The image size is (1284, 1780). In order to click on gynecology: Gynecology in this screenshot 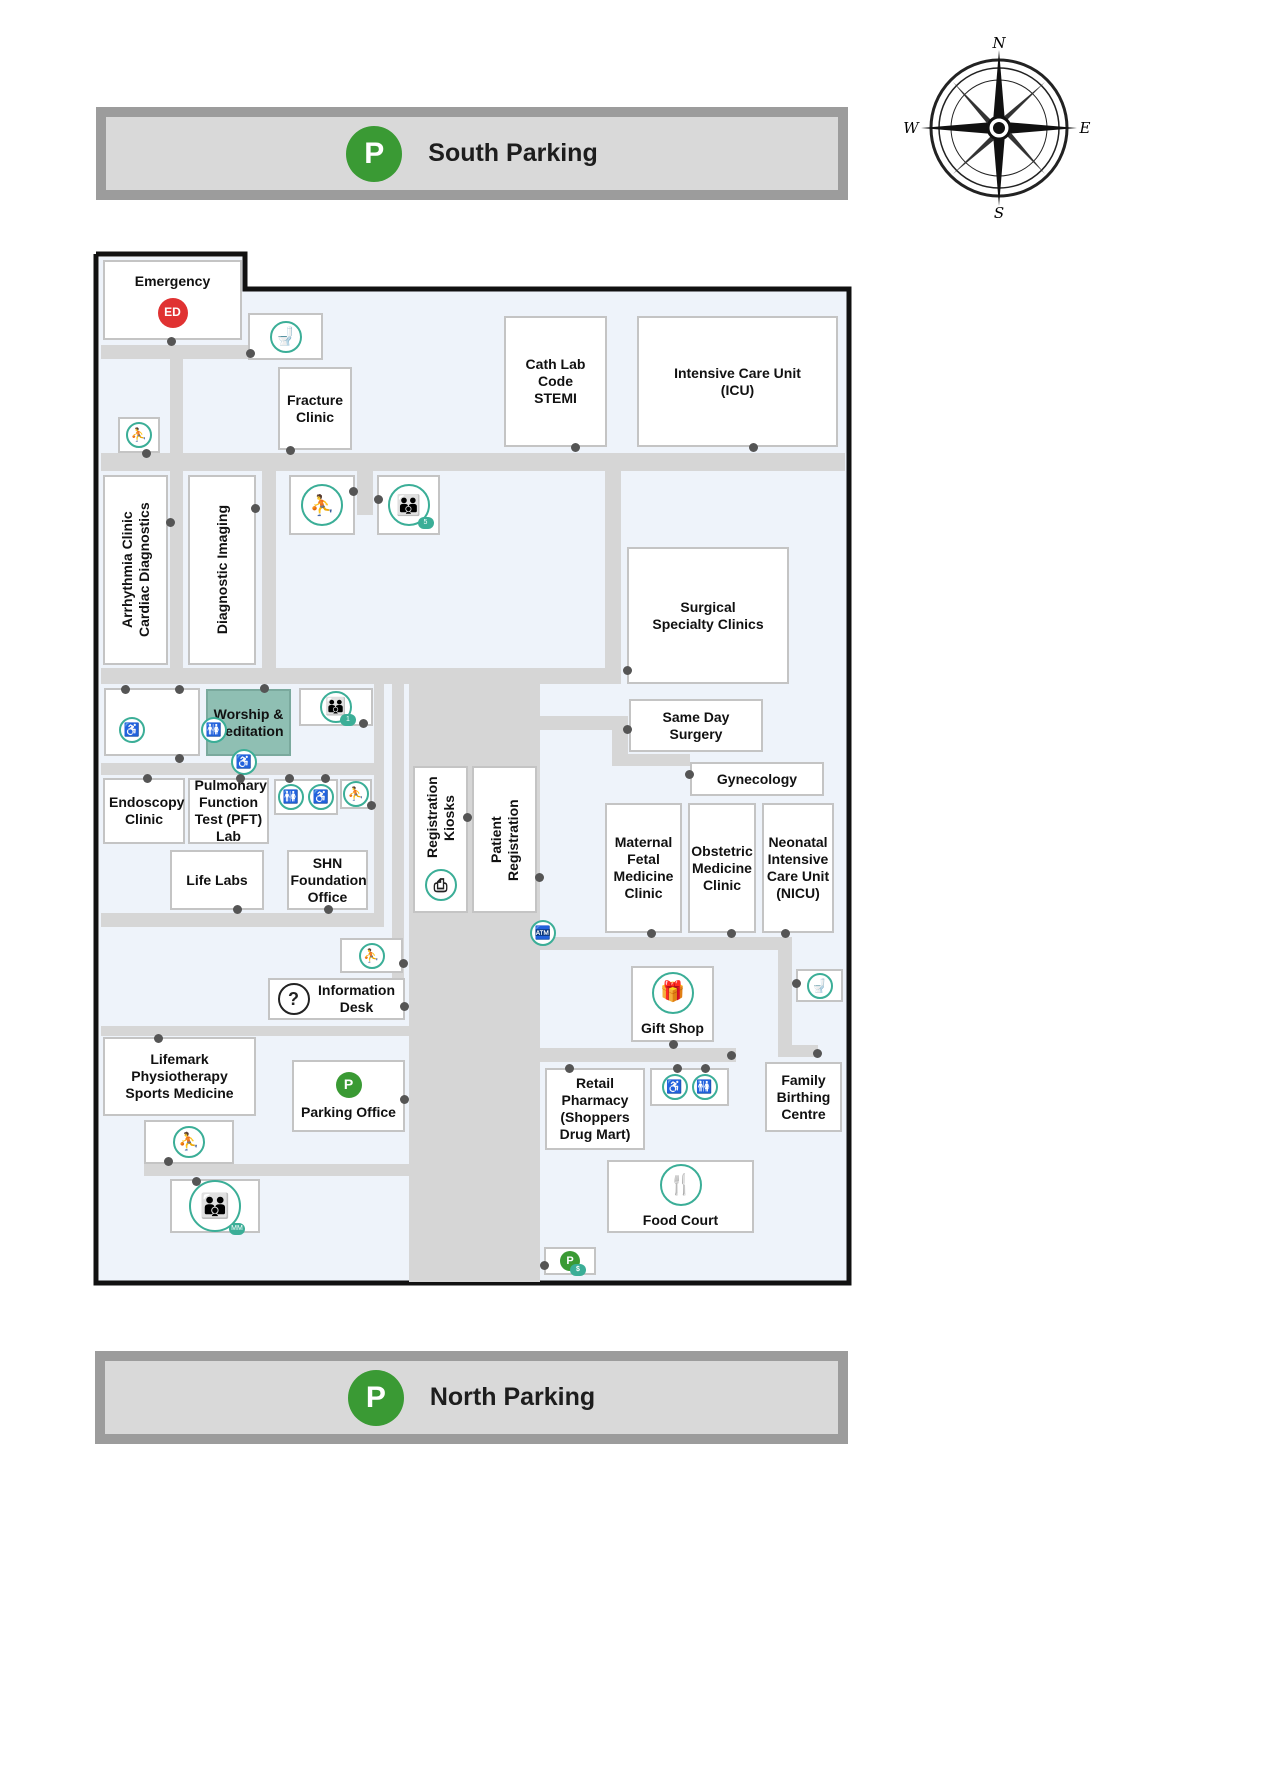, I will do `click(757, 779)`.